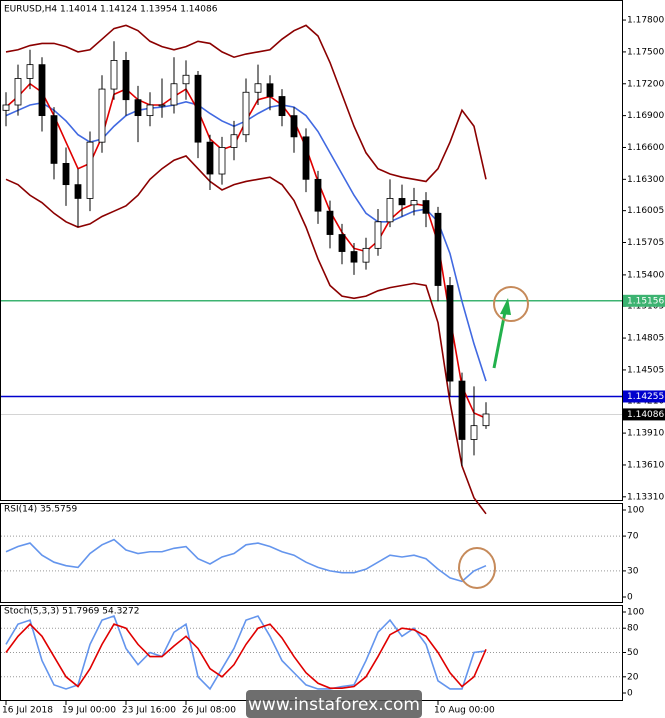  What do you see at coordinates (645, 465) in the screenshot?
I see `y-tick-label: 1.13610` at bounding box center [645, 465].